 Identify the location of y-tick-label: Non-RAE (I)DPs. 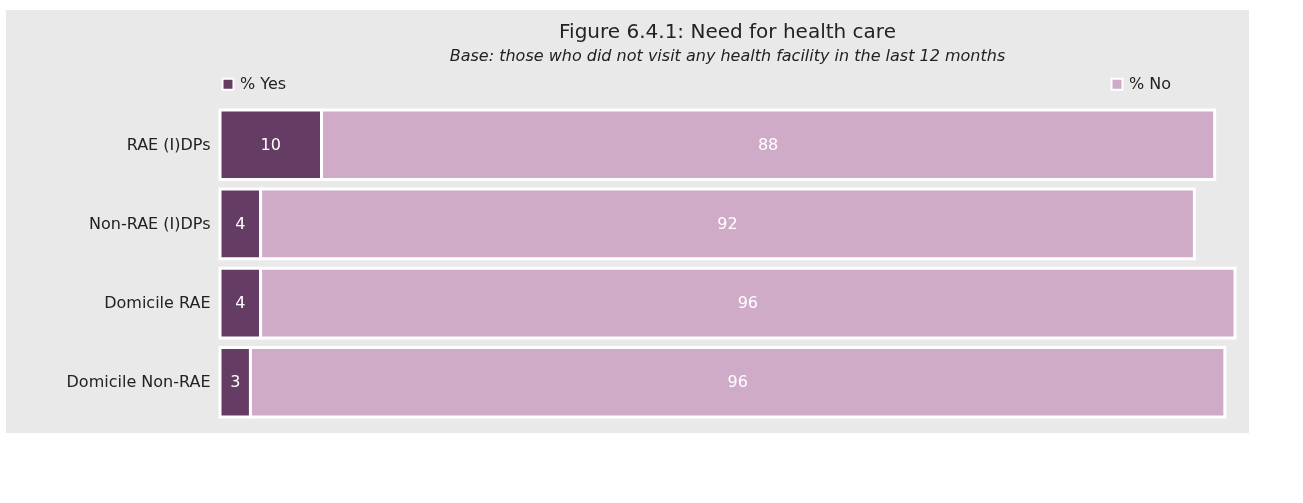
(149, 223).